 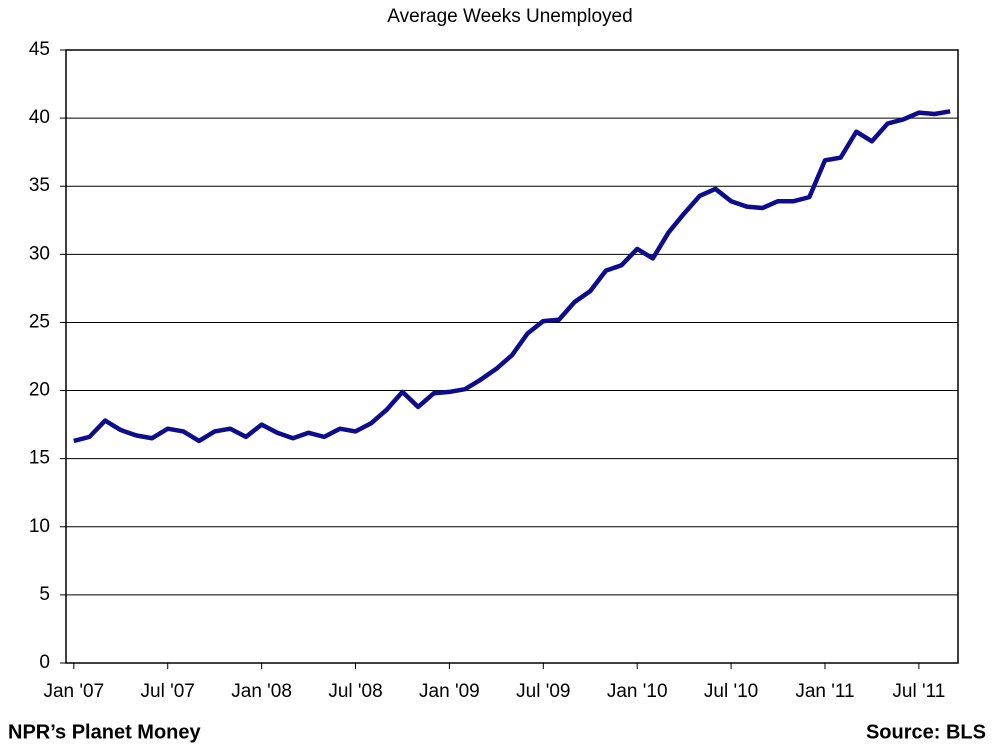 I want to click on y-tick-label: 15, so click(x=39, y=458).